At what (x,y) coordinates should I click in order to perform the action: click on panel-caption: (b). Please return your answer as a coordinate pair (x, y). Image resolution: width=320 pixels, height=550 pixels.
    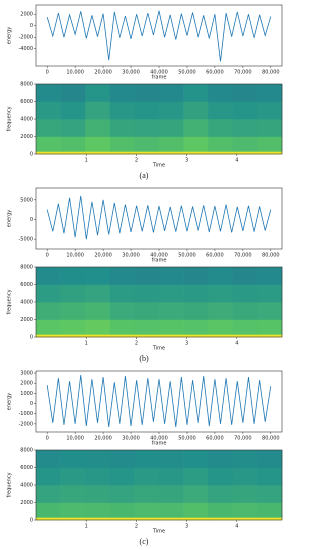
    Looking at the image, I should click on (144, 358).